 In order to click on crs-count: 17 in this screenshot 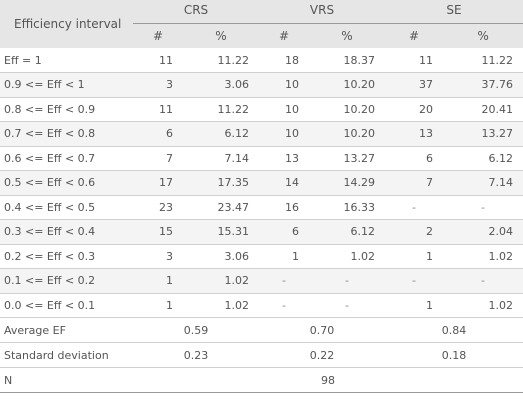, I will do `click(158, 183)`.